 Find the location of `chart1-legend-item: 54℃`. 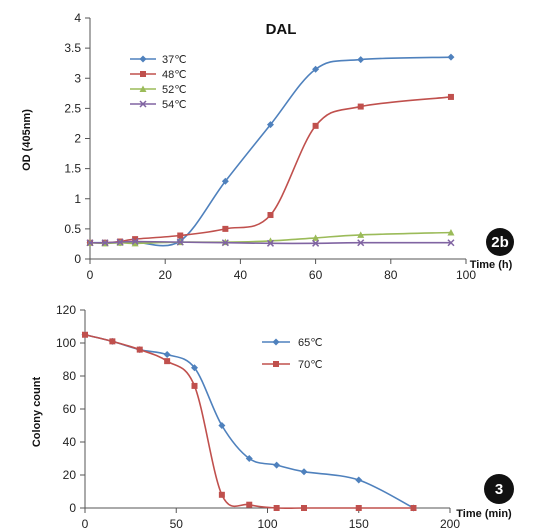

chart1-legend-item: 54℃ is located at coordinates (158, 105).